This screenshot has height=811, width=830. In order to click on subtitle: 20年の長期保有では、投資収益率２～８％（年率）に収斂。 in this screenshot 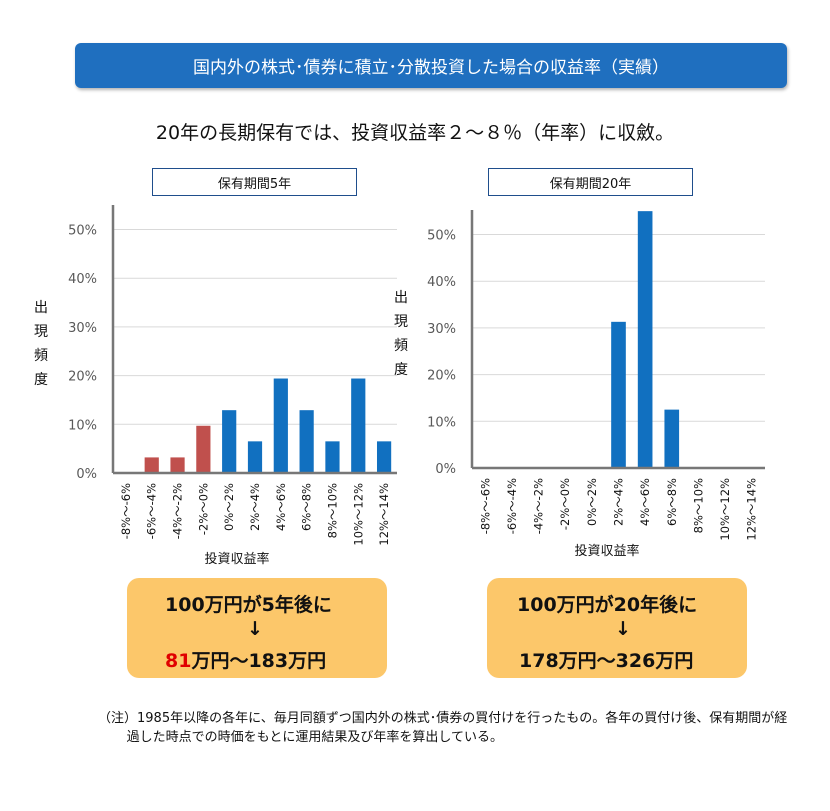, I will do `click(415, 133)`.